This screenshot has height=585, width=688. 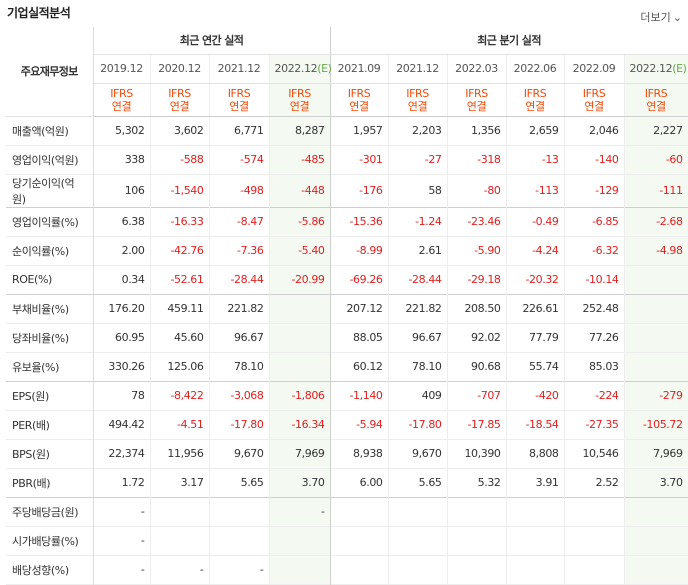 I want to click on period-label: 2022.09, so click(x=594, y=68).